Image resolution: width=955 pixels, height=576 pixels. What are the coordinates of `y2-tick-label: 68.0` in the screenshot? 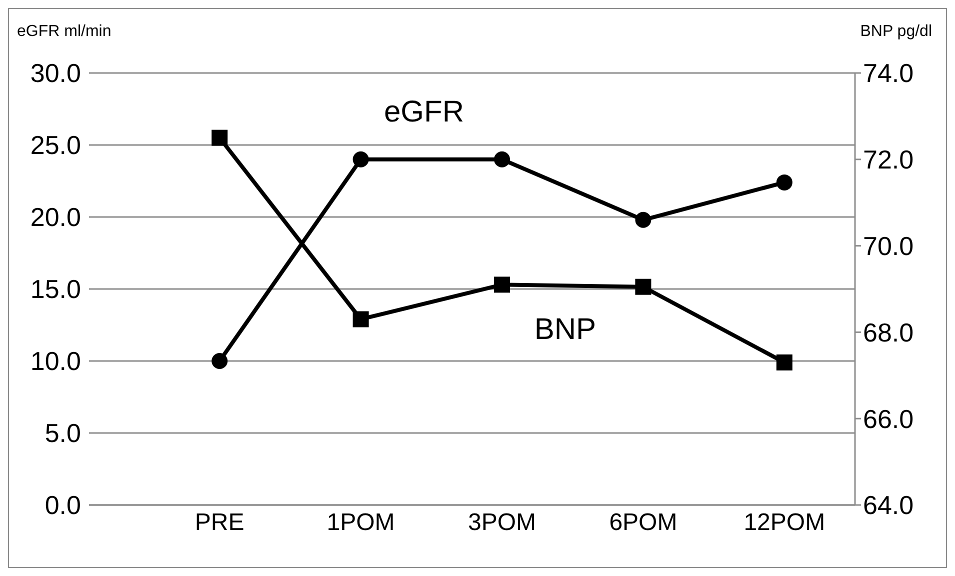 It's located at (888, 332).